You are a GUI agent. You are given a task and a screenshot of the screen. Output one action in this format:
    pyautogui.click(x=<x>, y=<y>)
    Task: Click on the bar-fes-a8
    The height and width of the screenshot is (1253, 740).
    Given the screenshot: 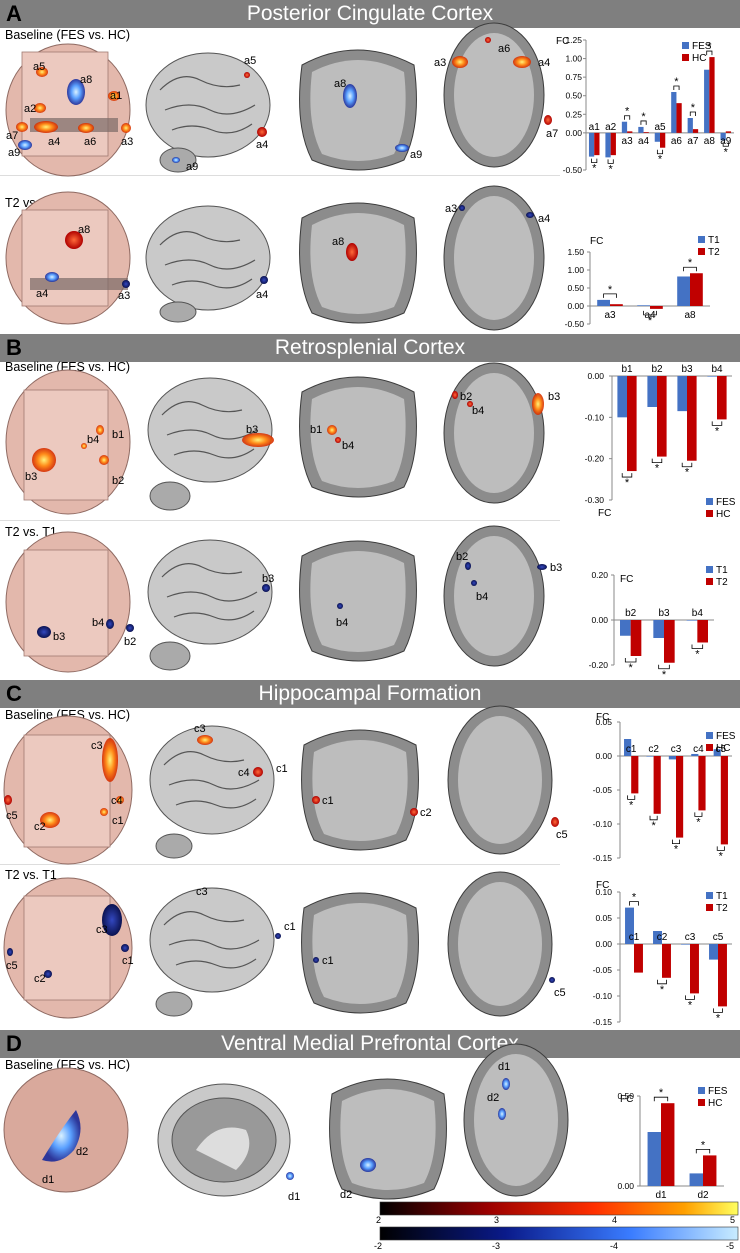 What is the action you would take?
    pyautogui.click(x=707, y=101)
    